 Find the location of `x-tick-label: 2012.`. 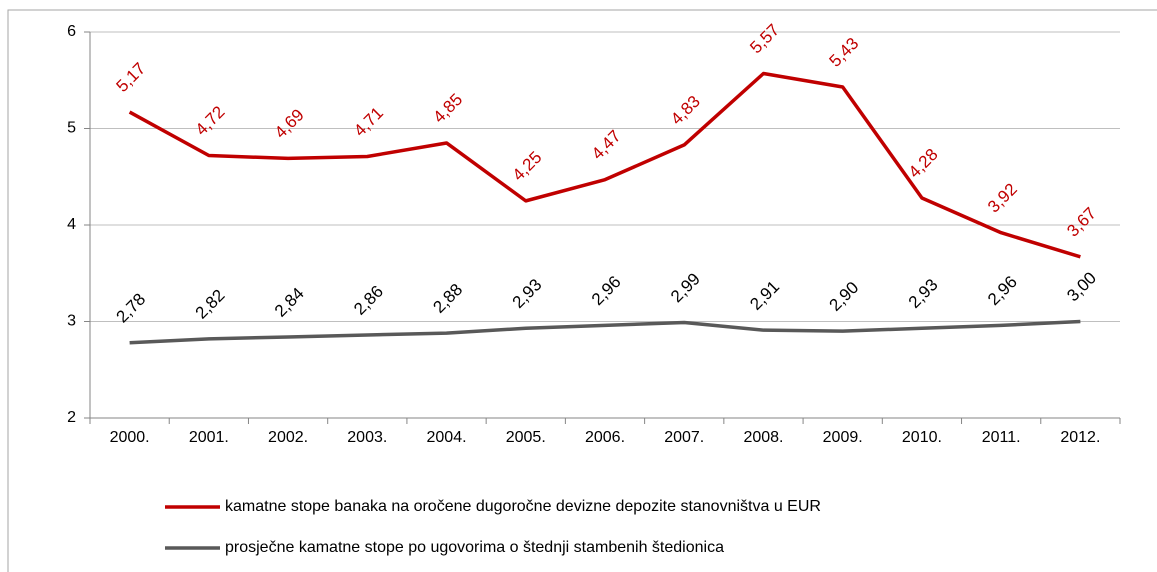

x-tick-label: 2012. is located at coordinates (1080, 437).